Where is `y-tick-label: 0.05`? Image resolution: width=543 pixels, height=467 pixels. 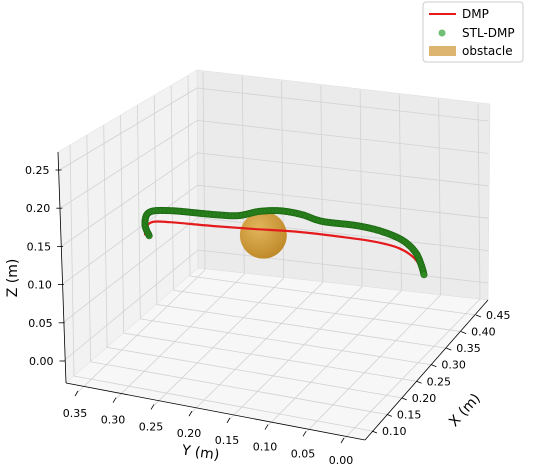
y-tick-label: 0.05 is located at coordinates (303, 453).